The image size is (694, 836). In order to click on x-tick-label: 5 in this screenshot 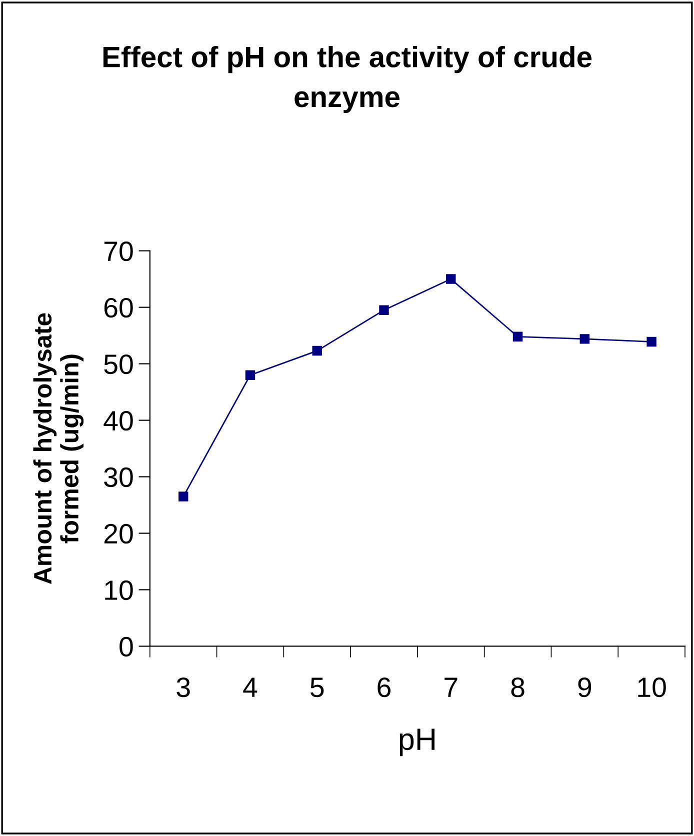, I will do `click(317, 688)`.